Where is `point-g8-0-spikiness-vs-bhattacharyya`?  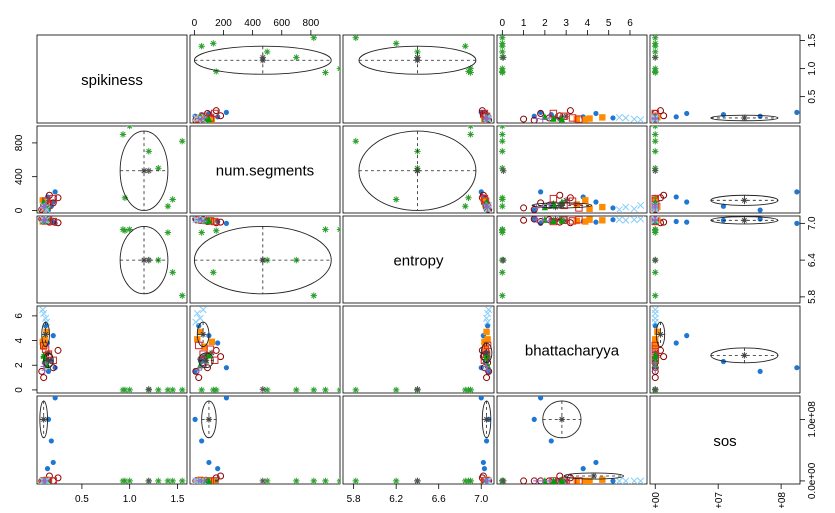 point-g8-0-spikiness-vs-bhattacharyya is located at coordinates (542, 119).